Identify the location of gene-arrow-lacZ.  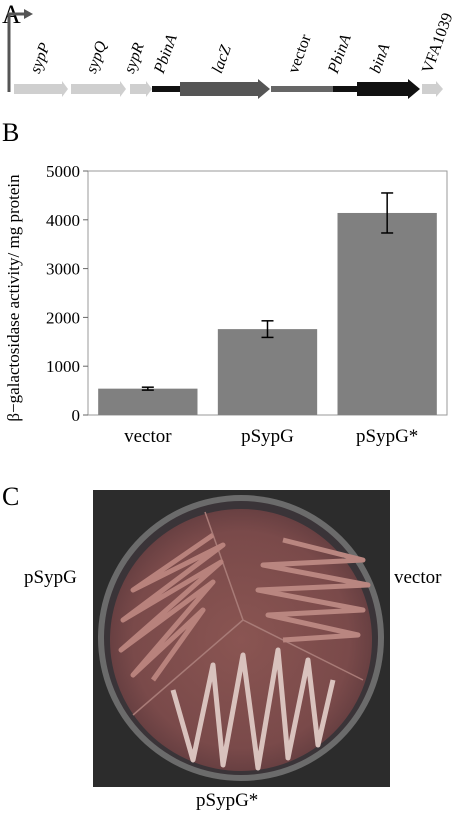
(225, 89).